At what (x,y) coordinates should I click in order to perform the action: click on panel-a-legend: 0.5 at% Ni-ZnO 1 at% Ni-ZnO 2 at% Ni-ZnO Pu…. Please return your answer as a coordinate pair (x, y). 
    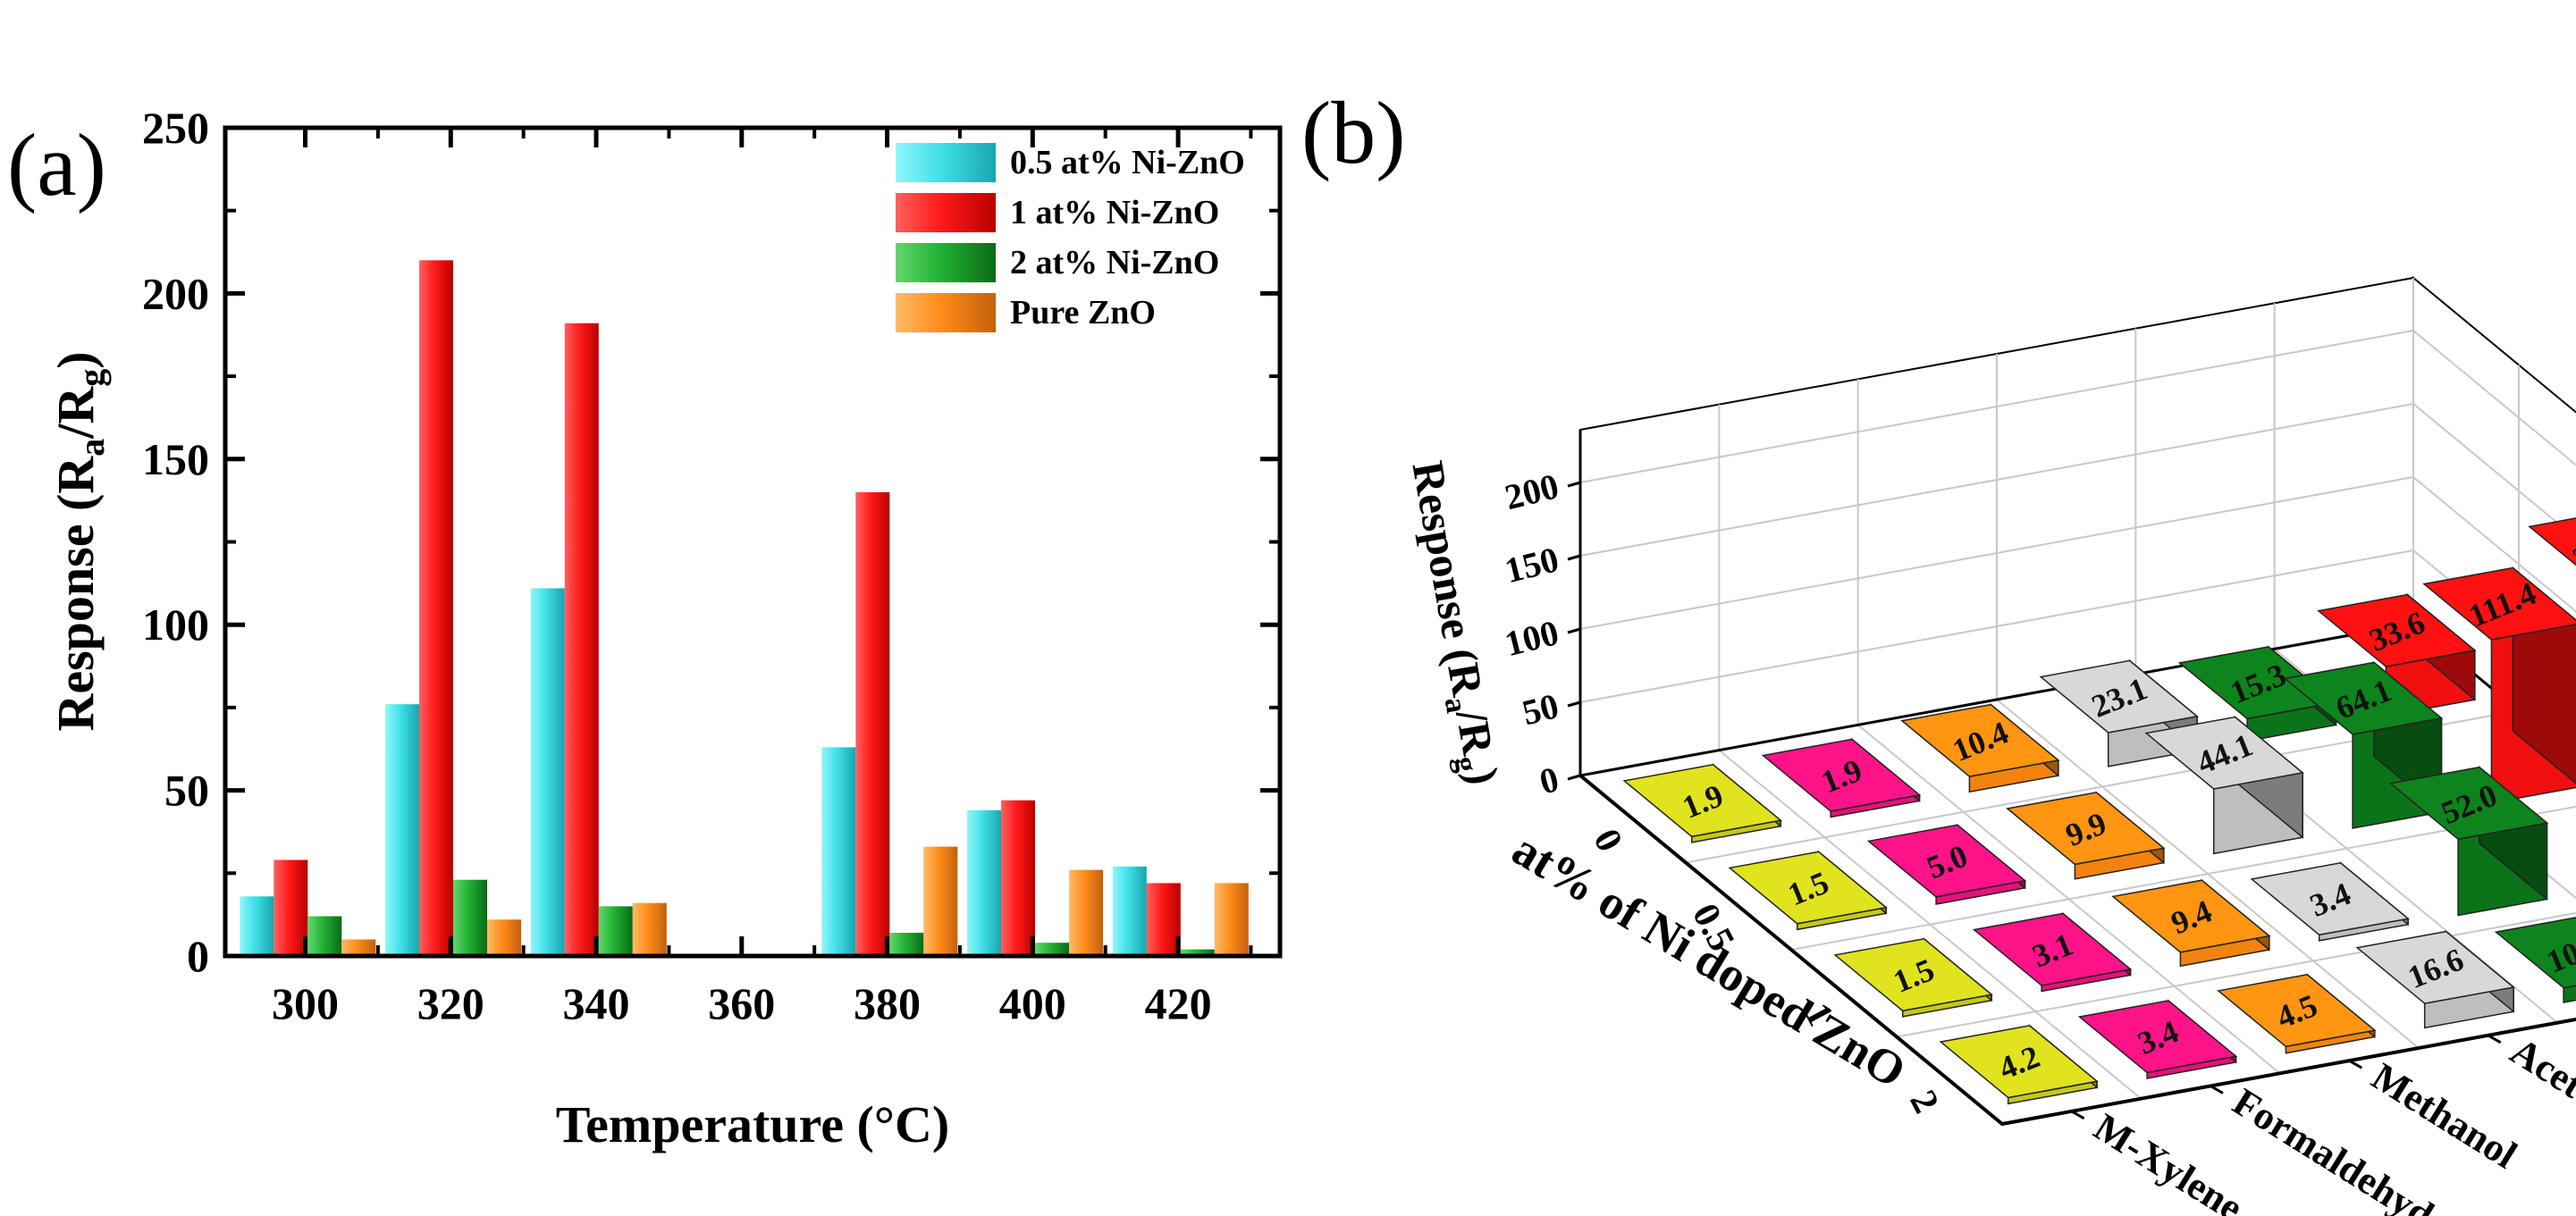
    Looking at the image, I should click on (1071, 237).